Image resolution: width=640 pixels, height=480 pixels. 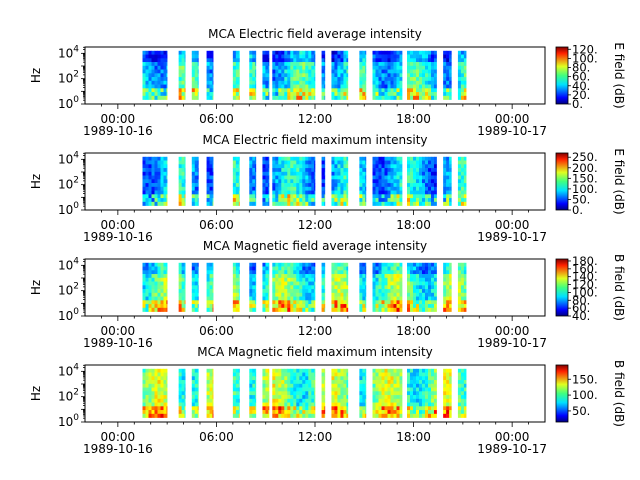 What do you see at coordinates (68, 209) in the screenshot?
I see `y-tick-label: 100` at bounding box center [68, 209].